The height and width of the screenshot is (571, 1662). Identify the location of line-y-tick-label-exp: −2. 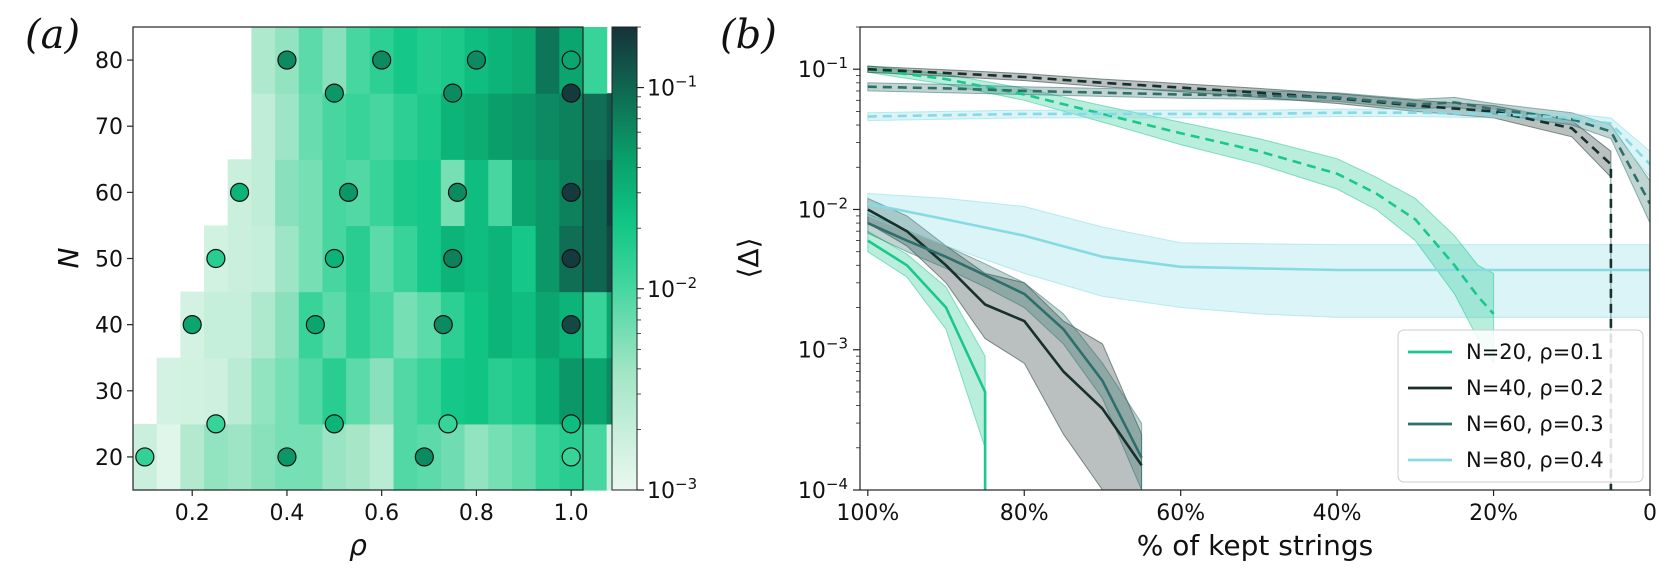
(837, 203).